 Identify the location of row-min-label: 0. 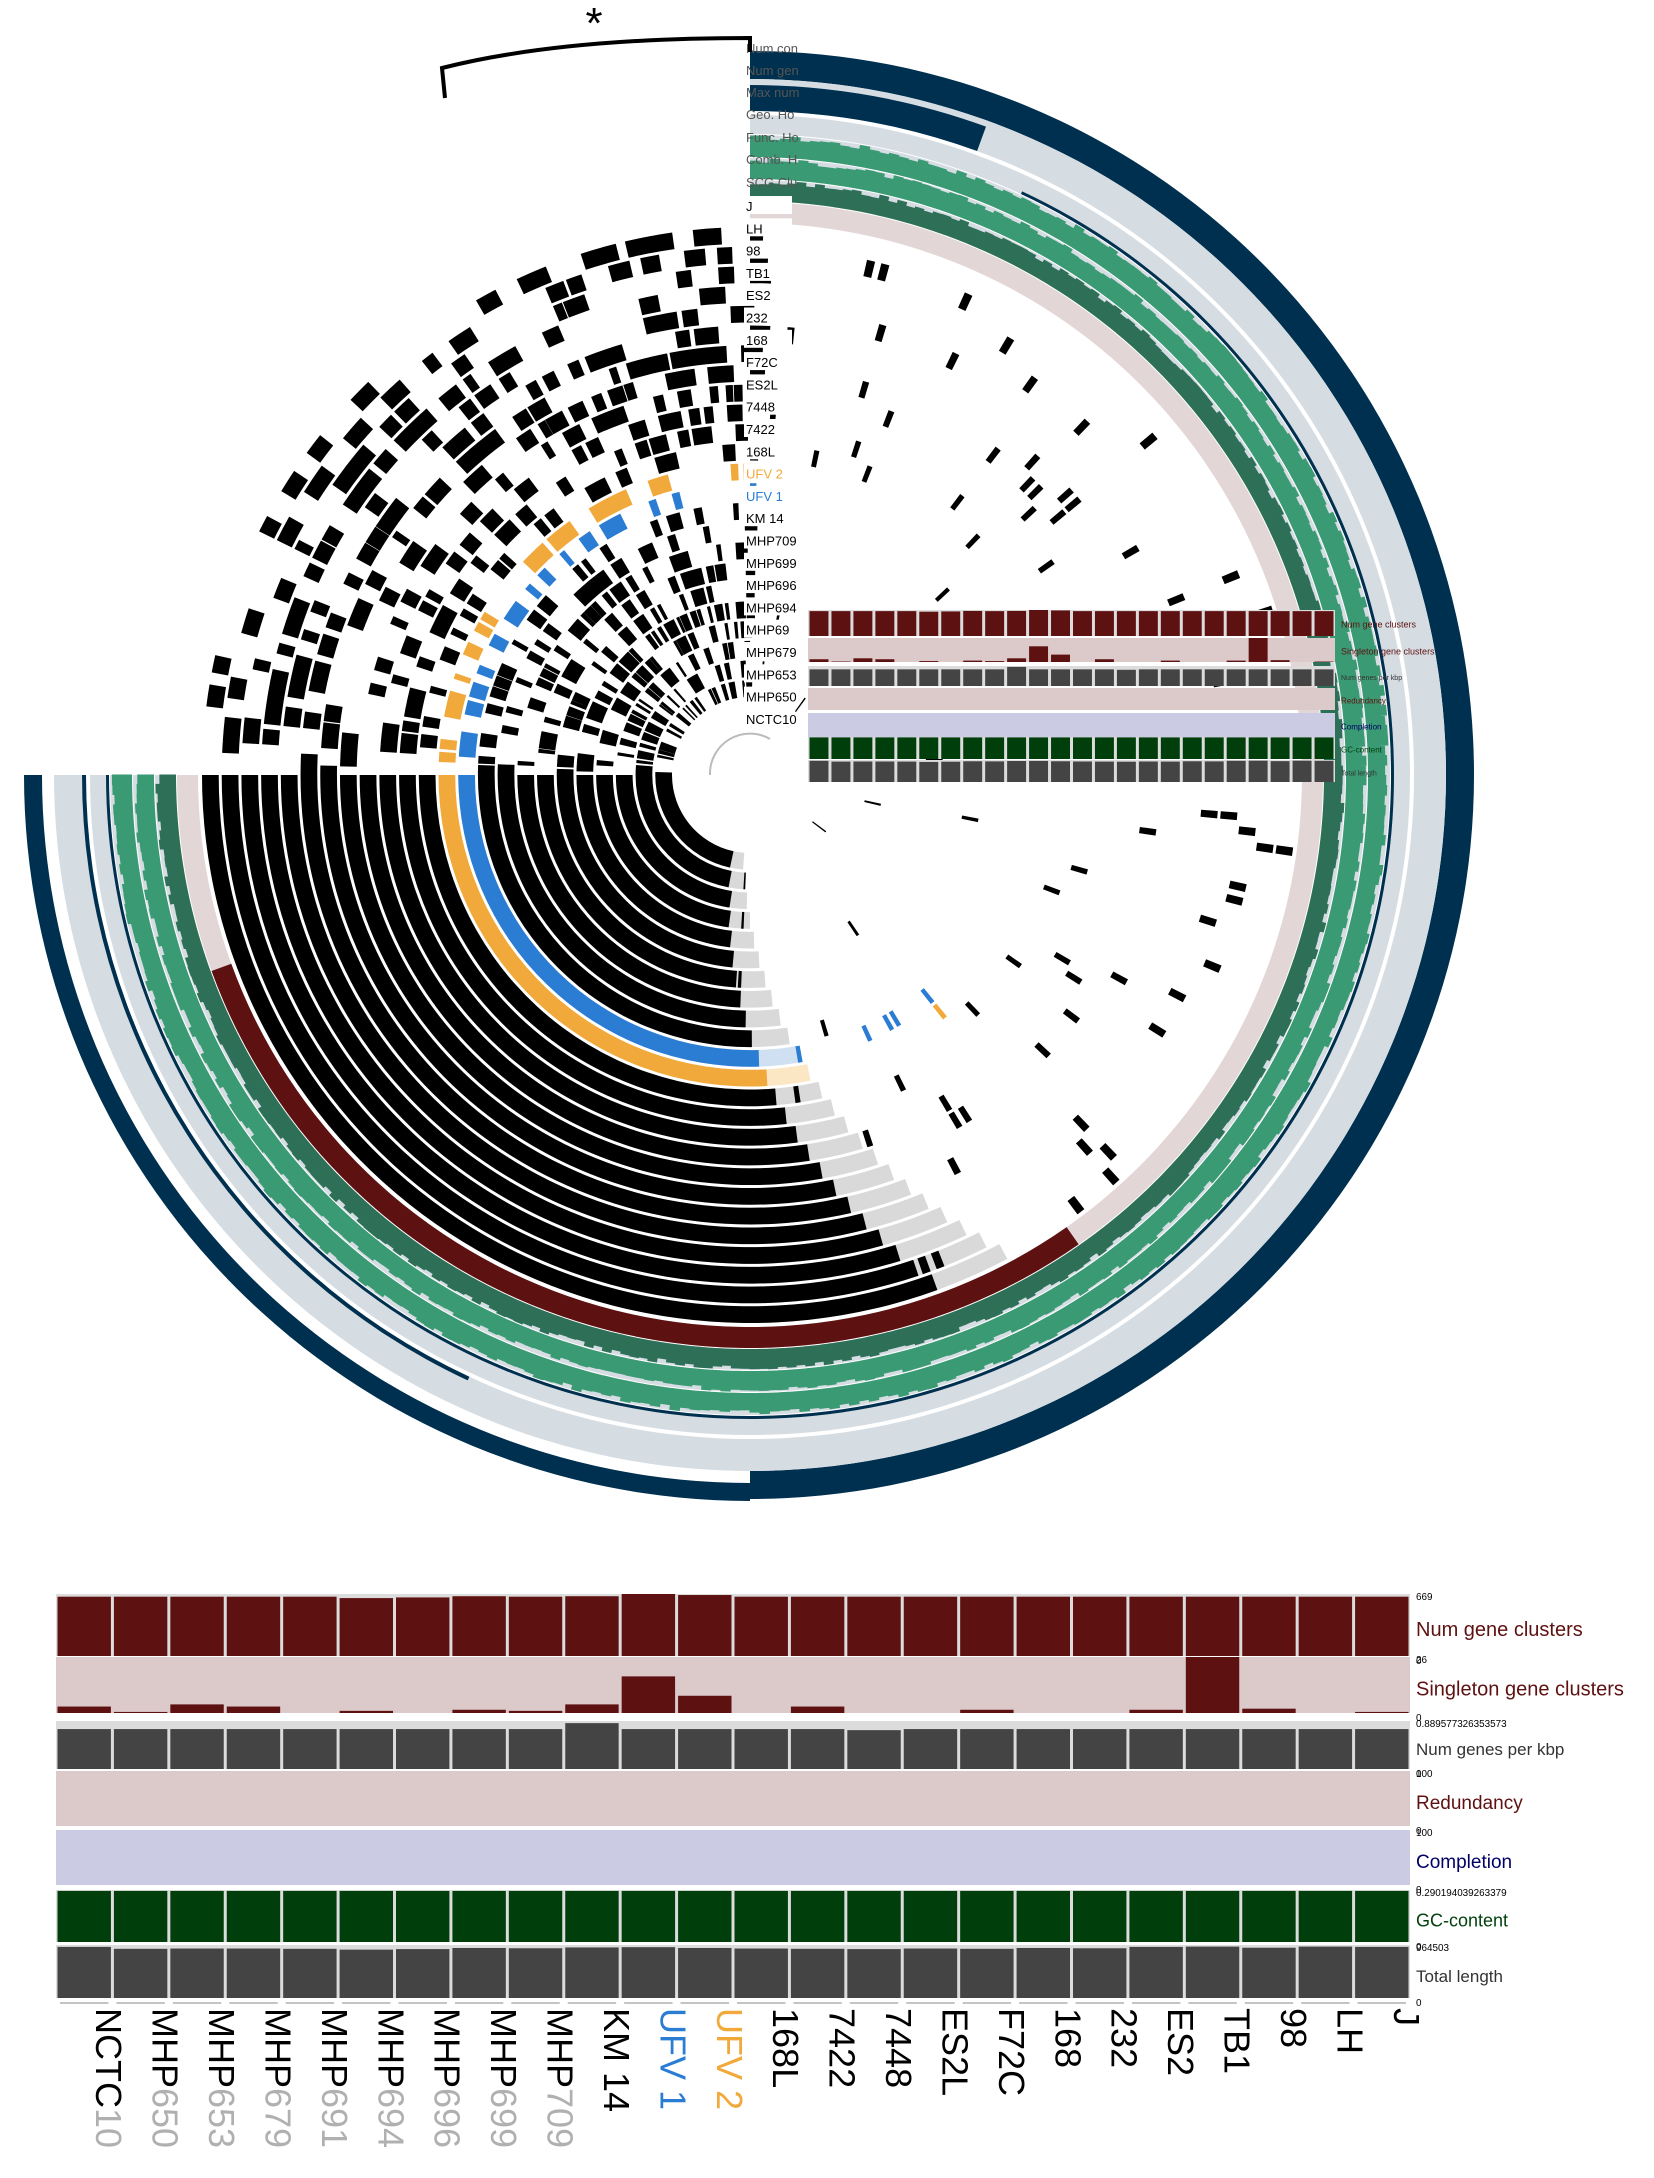
(1419, 1661).